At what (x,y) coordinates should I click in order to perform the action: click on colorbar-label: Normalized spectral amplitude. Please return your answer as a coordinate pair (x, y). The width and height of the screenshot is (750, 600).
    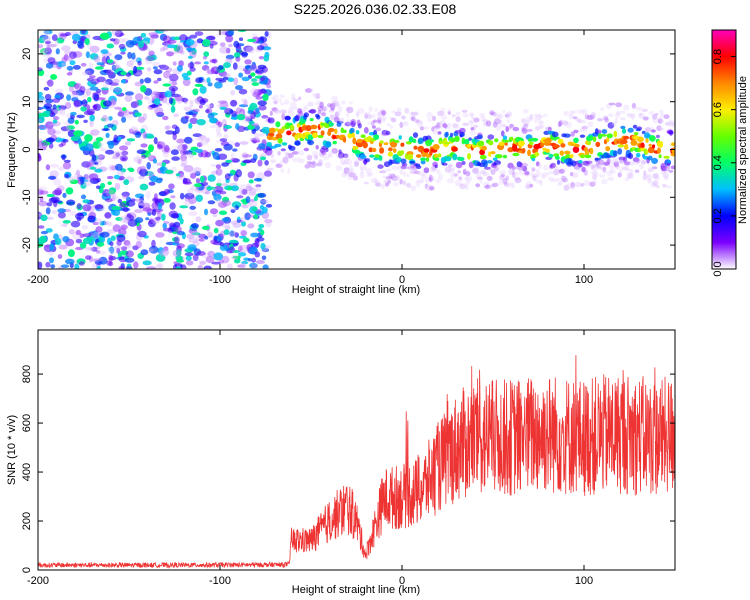
    Looking at the image, I should click on (743, 150).